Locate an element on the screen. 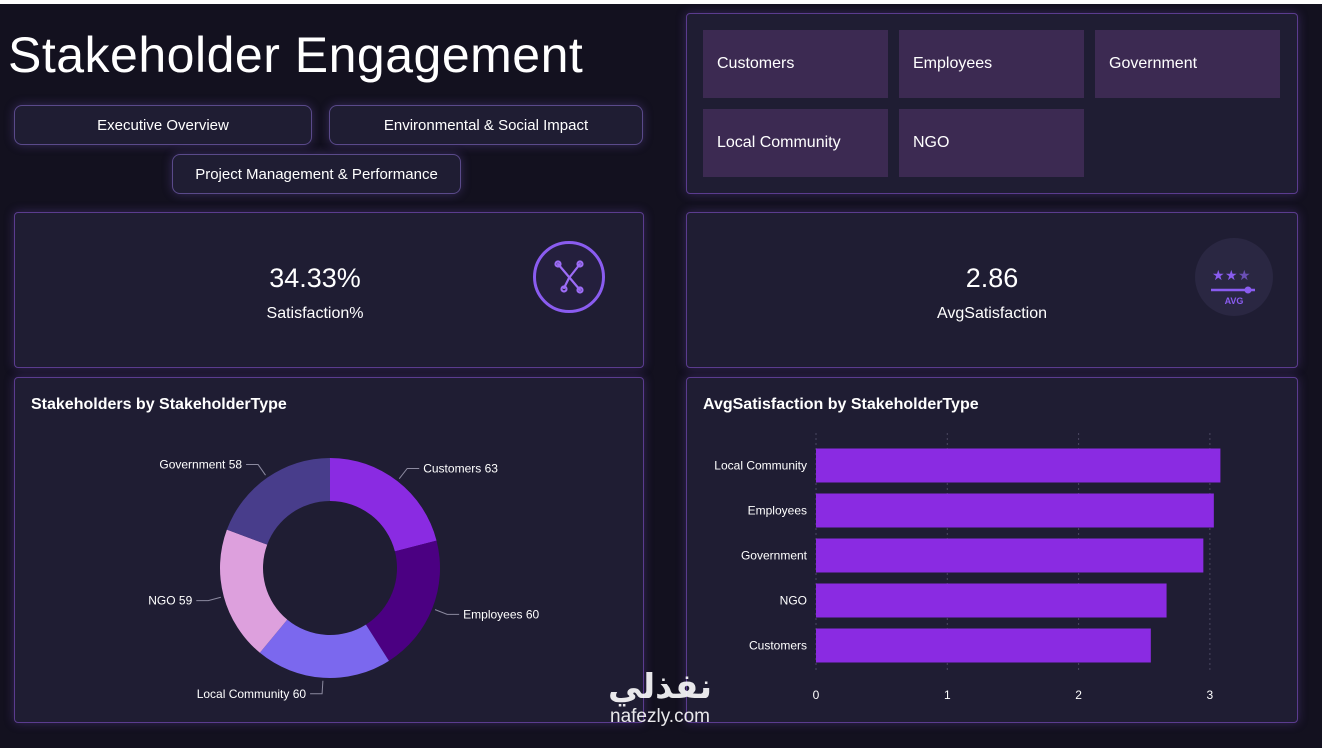  page-title: Stakeholder Engagement is located at coordinates (296, 55).